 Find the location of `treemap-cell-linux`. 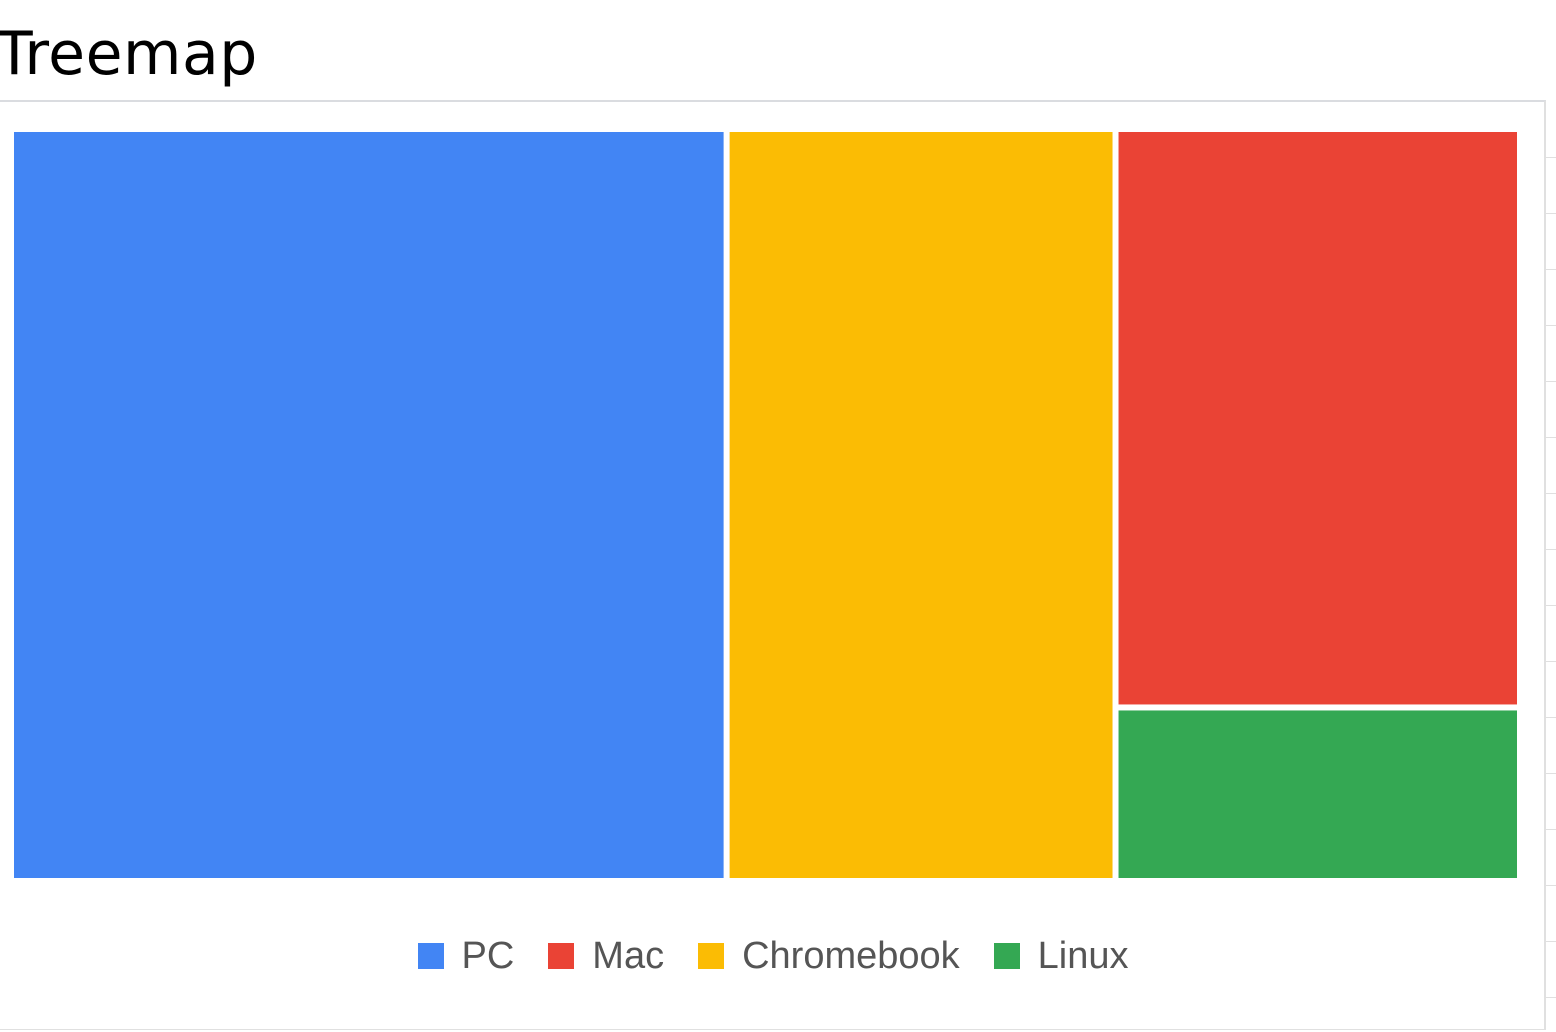

treemap-cell-linux is located at coordinates (1317, 794).